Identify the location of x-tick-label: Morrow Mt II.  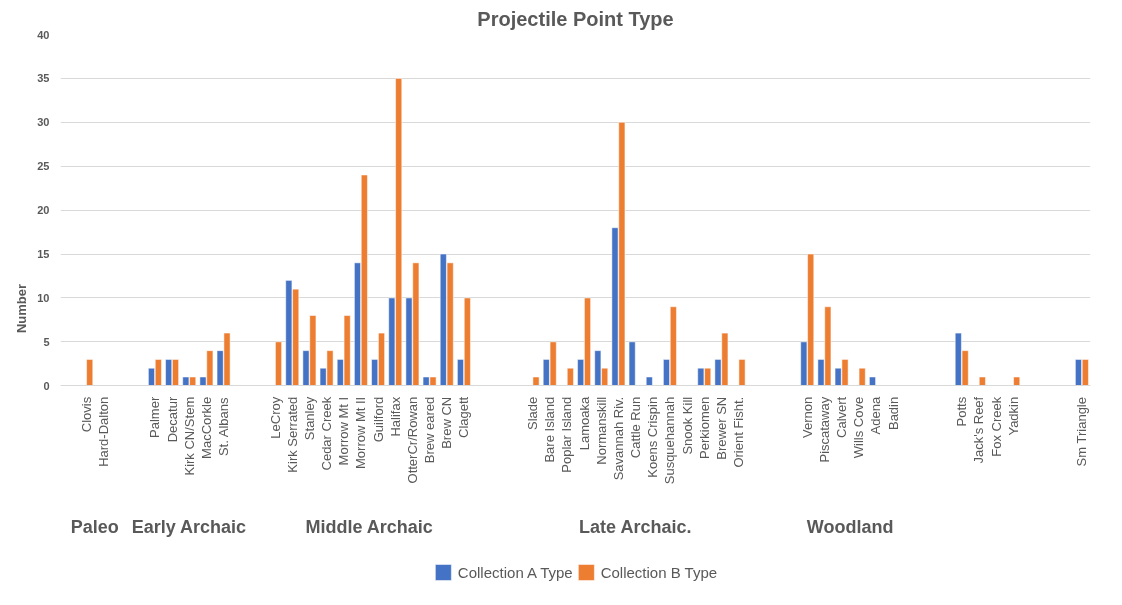
(361, 433).